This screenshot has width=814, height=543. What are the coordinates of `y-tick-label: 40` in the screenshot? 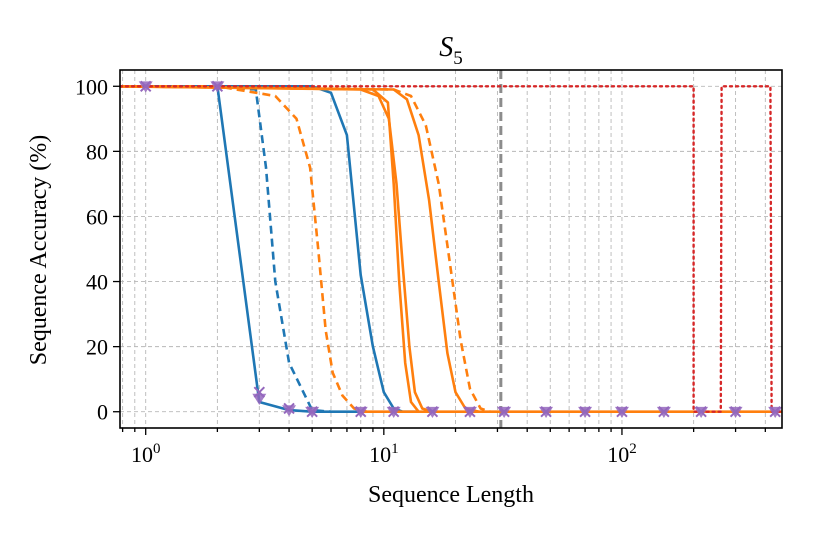 It's located at (97, 282).